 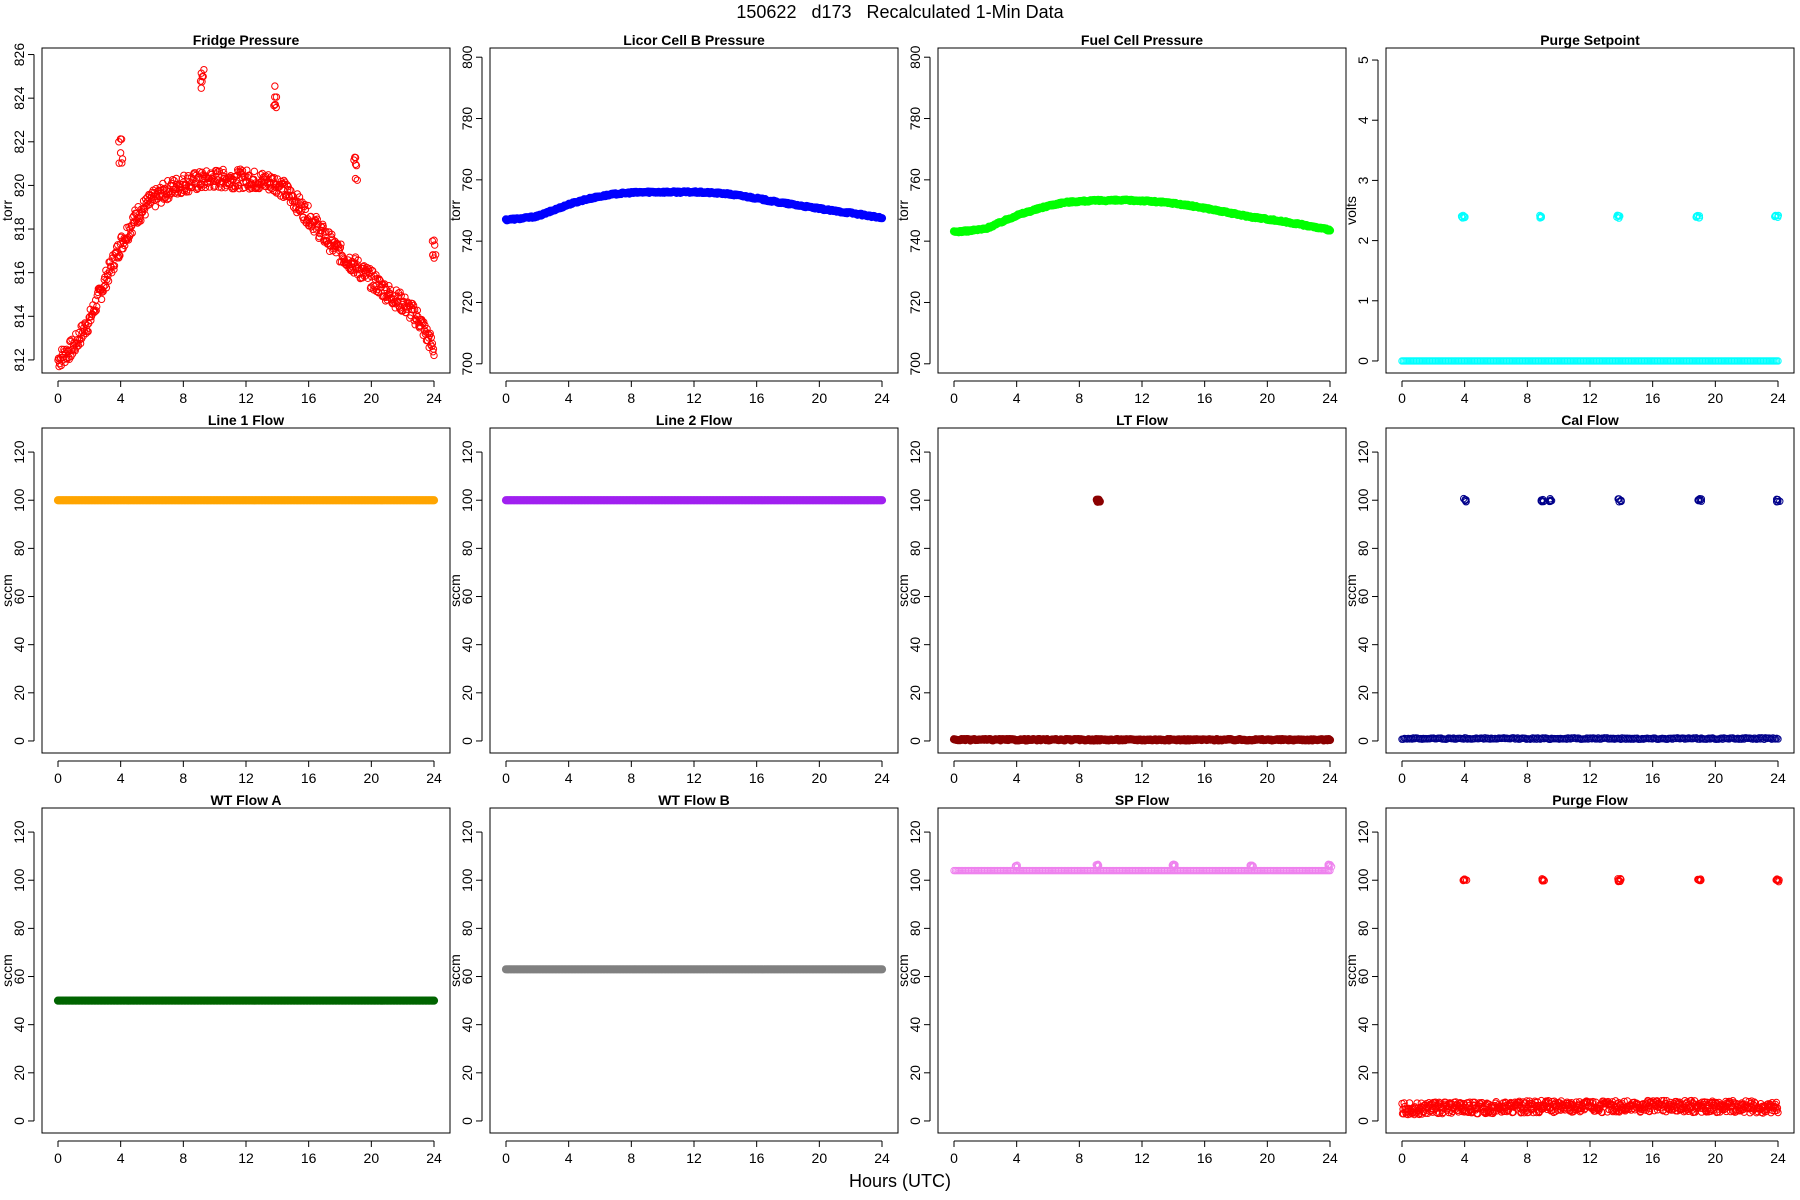 What do you see at coordinates (1142, 800) in the screenshot?
I see `panel-title: SP Flow` at bounding box center [1142, 800].